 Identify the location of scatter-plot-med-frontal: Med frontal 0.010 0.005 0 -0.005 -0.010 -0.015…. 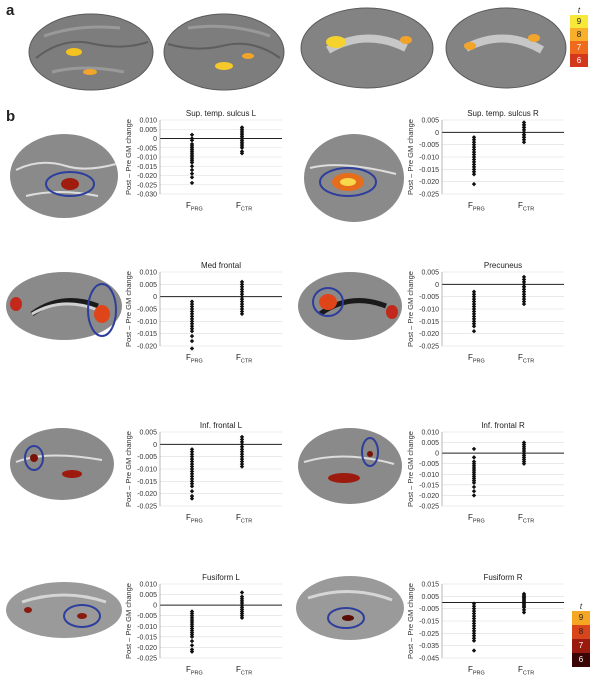
(203, 313).